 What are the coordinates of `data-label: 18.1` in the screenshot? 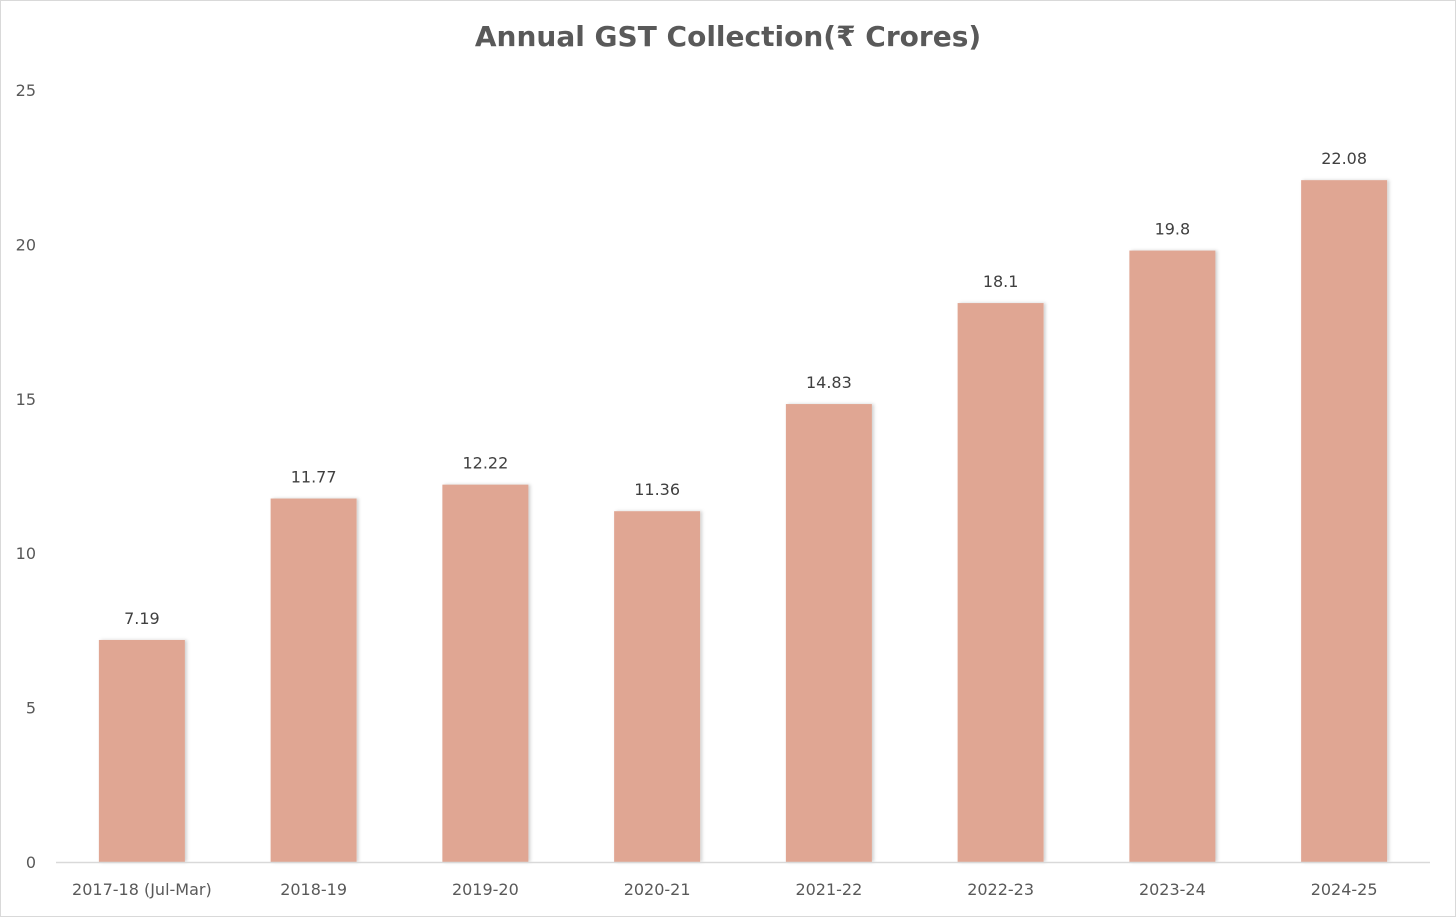 It's located at (1001, 281).